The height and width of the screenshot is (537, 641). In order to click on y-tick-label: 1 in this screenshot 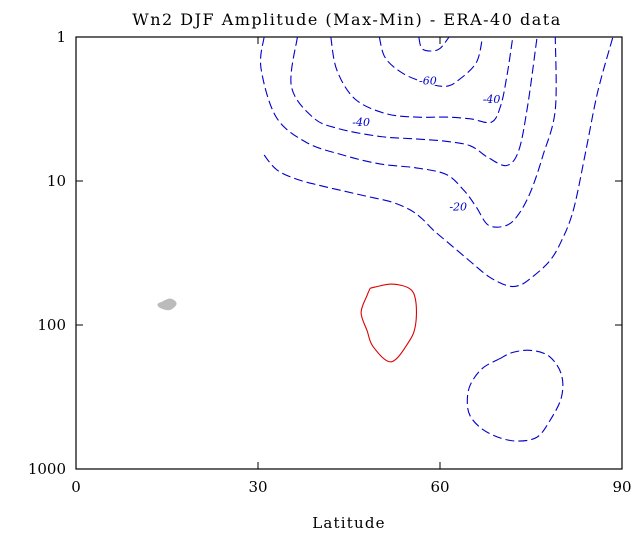, I will do `click(61, 37)`.